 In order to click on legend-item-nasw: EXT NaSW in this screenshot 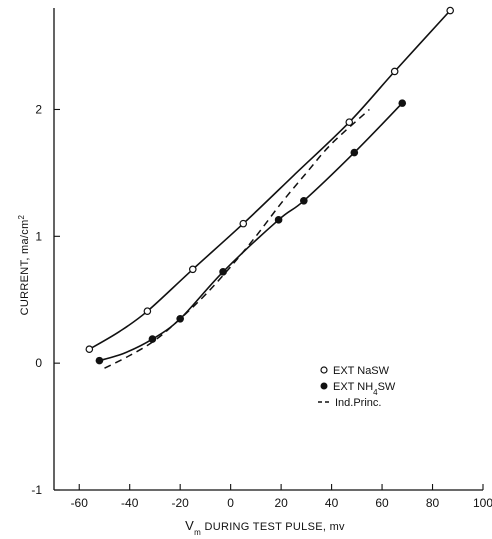, I will do `click(355, 371)`.